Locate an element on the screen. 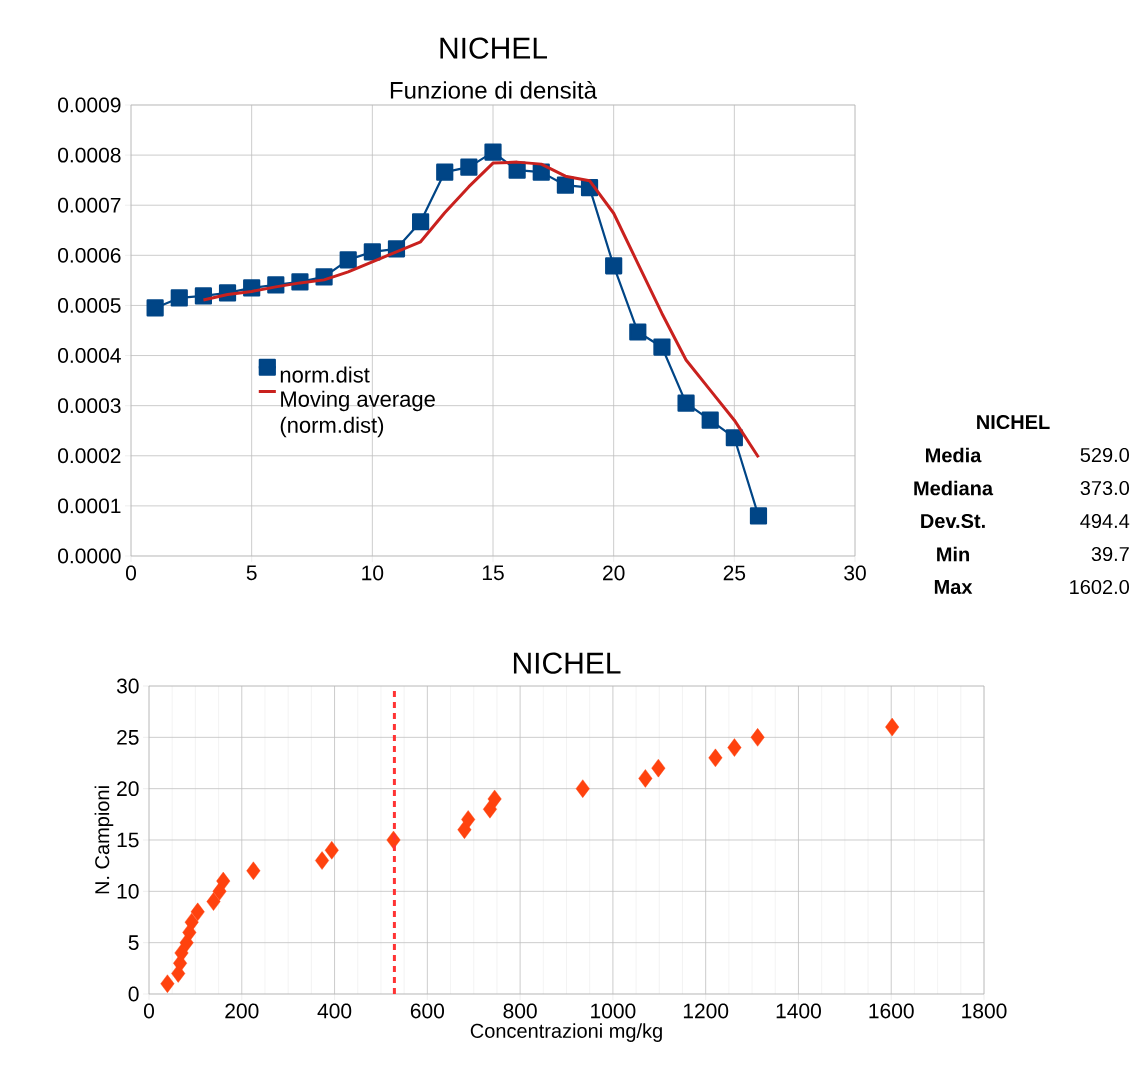 This screenshot has width=1132, height=1086. chart-subtitle: Funzione di densità is located at coordinates (494, 89).